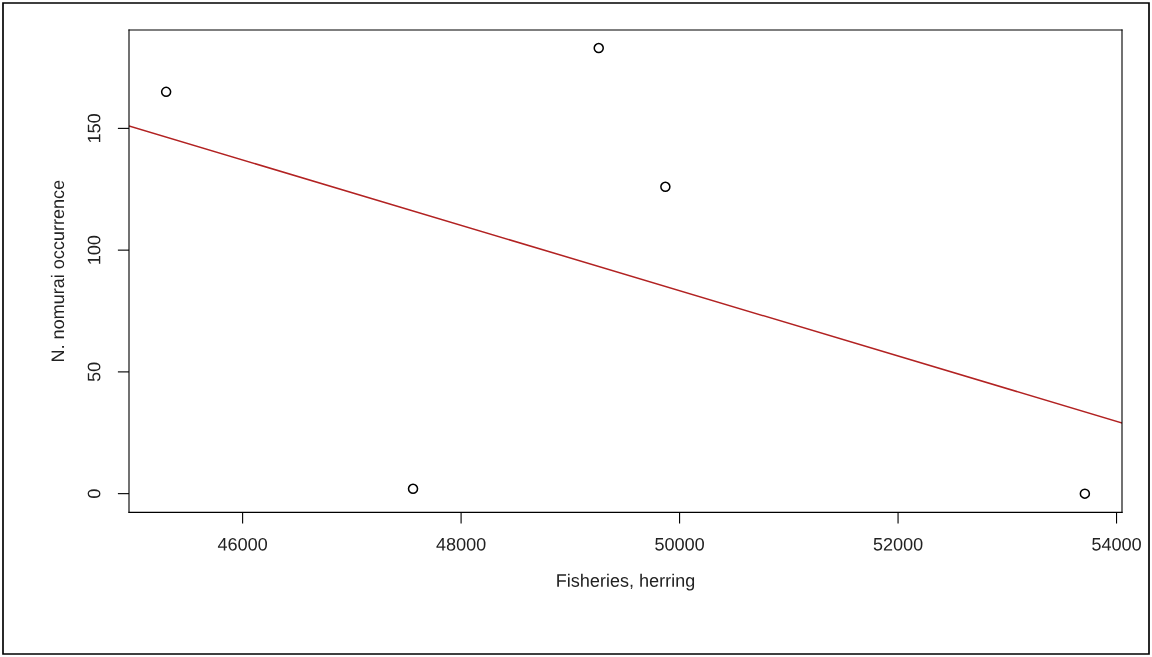 The image size is (1152, 657). I want to click on x-tick-label: 50000, so click(679, 544).